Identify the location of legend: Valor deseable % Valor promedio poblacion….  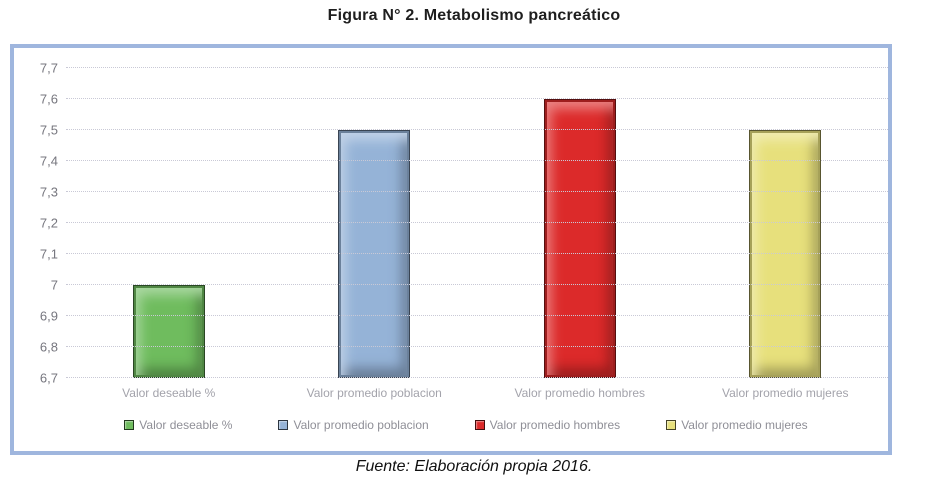
(466, 425).